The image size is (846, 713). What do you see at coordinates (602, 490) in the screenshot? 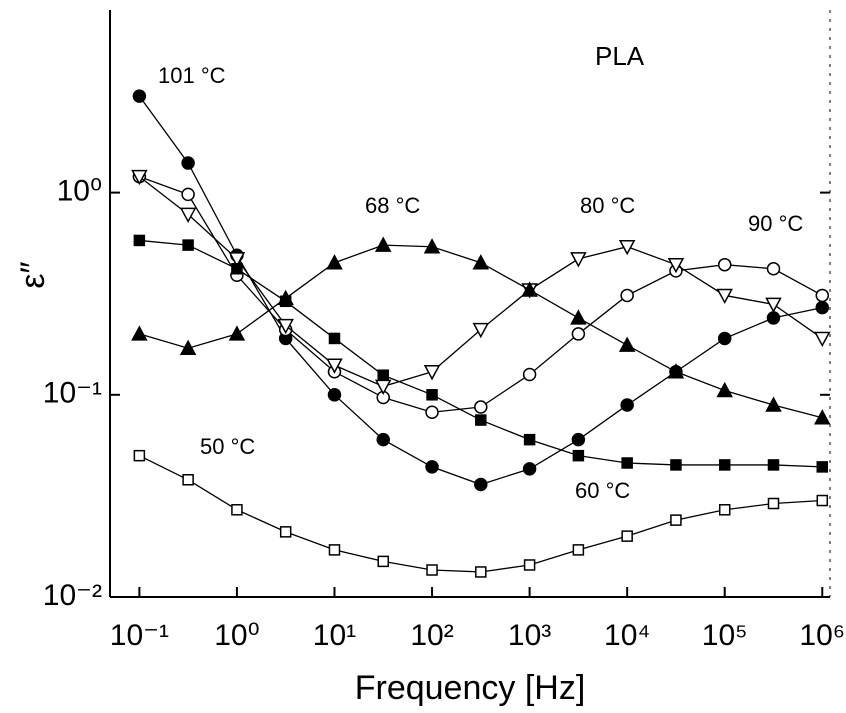
I see `series-label: 60 °C` at bounding box center [602, 490].